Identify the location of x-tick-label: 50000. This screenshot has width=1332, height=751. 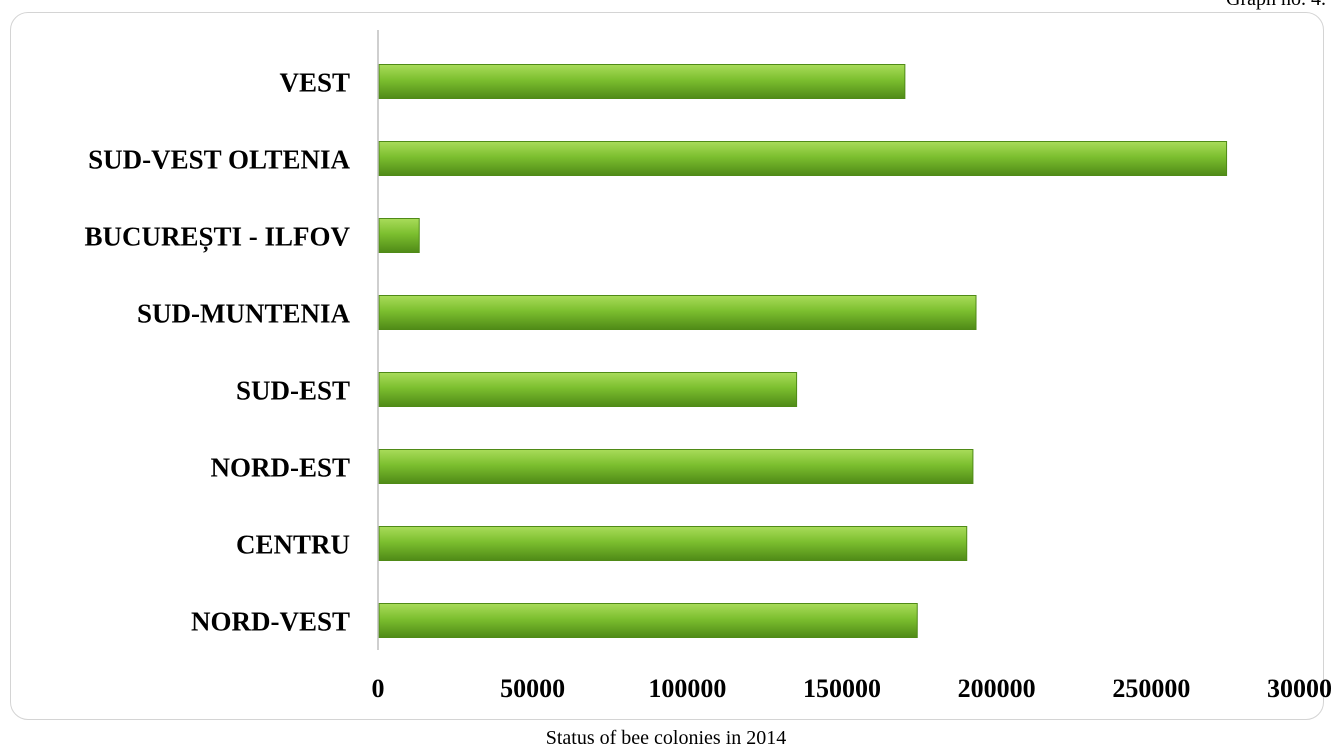
(532, 688).